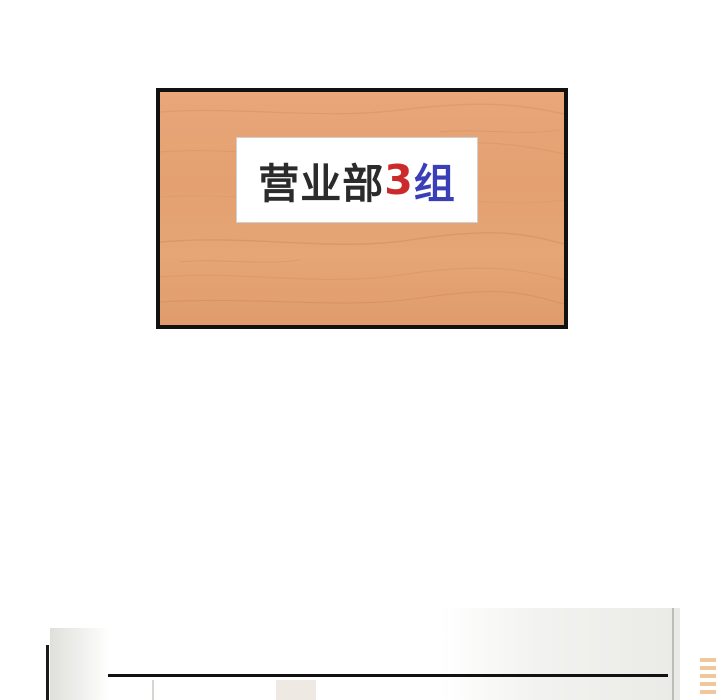  I want to click on watermark-fragment-icon, so click(708, 676).